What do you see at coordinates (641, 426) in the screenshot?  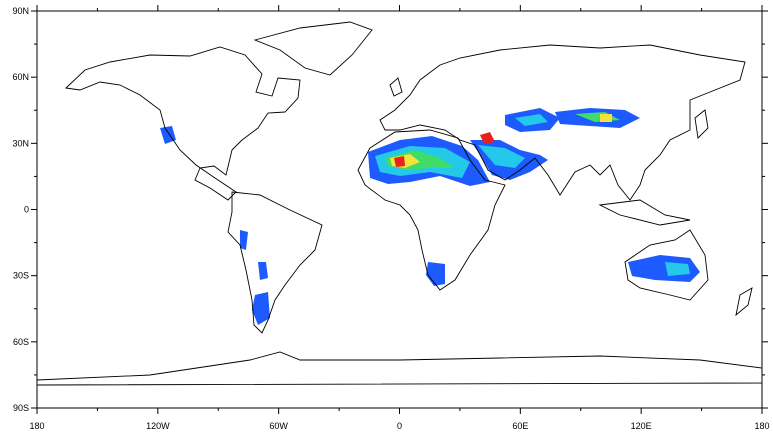 I see `x-tick-label: 120E` at bounding box center [641, 426].